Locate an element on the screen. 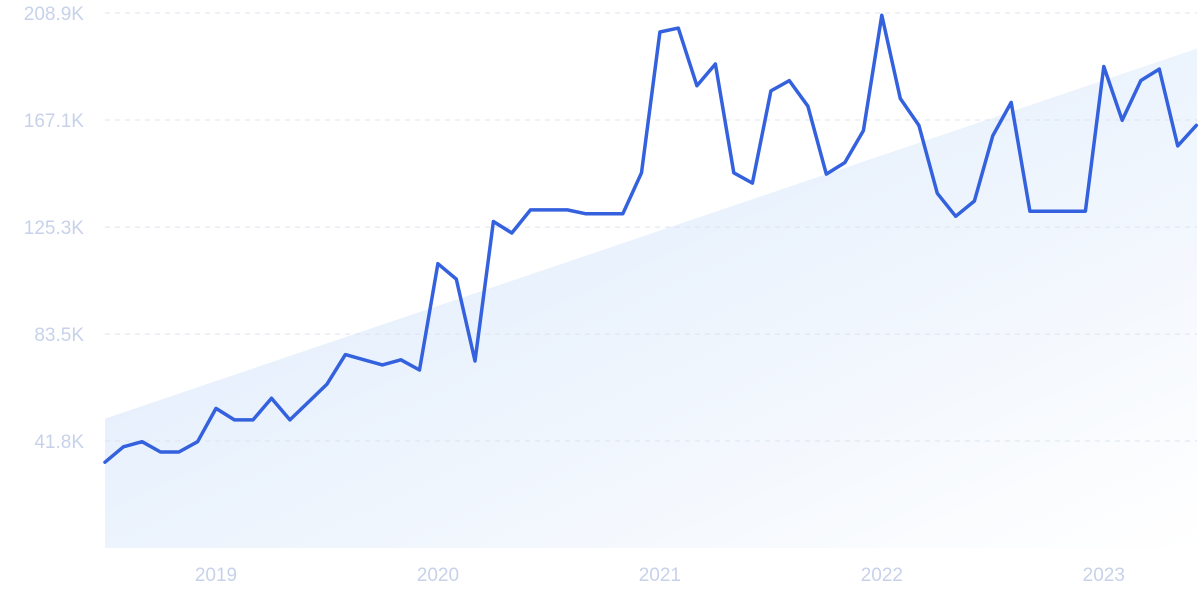  y-tick-label: 208.9K is located at coordinates (54, 14).